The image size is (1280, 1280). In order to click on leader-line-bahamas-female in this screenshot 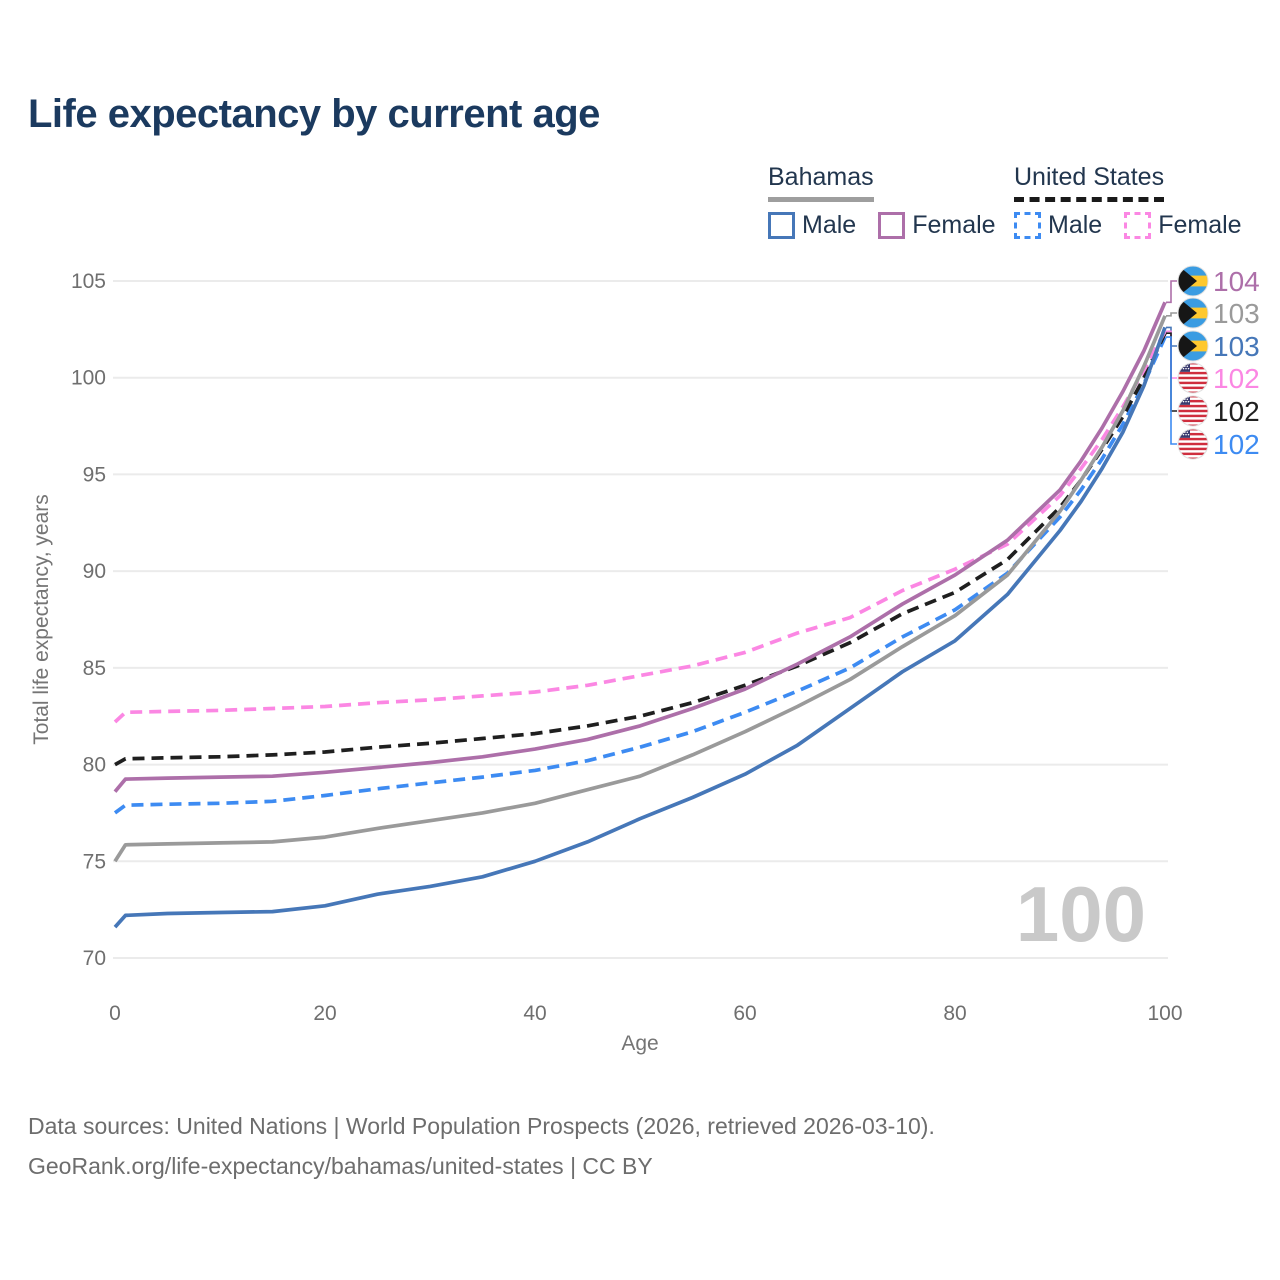, I will do `click(1171, 292)`.